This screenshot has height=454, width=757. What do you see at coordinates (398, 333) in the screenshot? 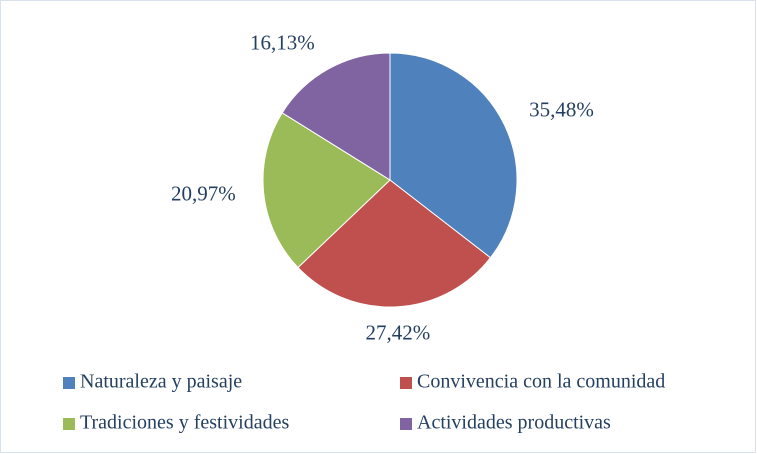
I see `data-label: 27,42%` at bounding box center [398, 333].